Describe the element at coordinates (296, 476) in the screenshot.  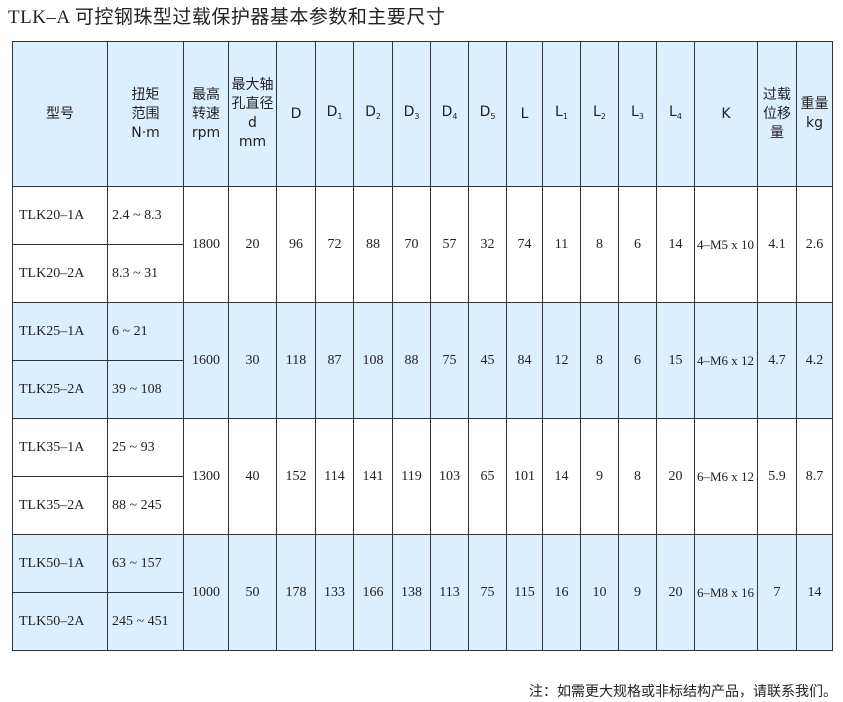
I see `cell-value: 152` at that location.